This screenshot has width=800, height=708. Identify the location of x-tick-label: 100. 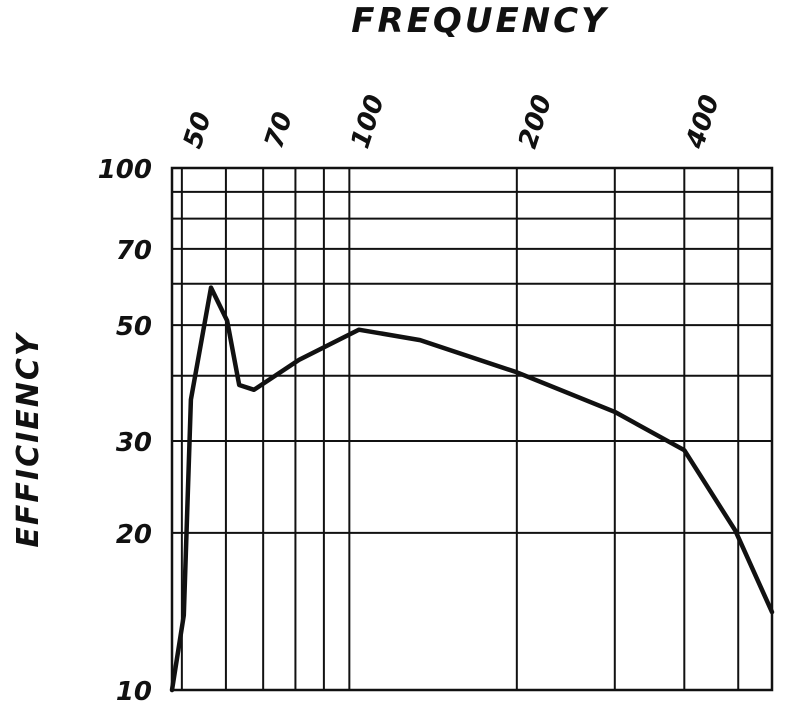
(367, 121).